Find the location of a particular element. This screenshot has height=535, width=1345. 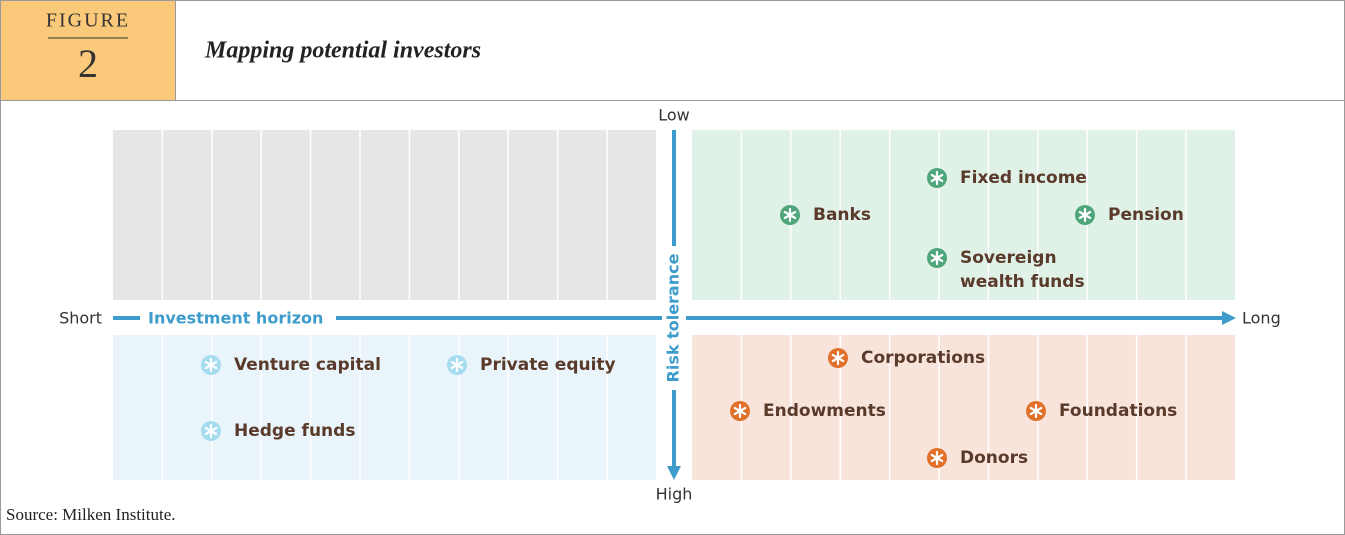

investor: Banks is located at coordinates (825, 215).